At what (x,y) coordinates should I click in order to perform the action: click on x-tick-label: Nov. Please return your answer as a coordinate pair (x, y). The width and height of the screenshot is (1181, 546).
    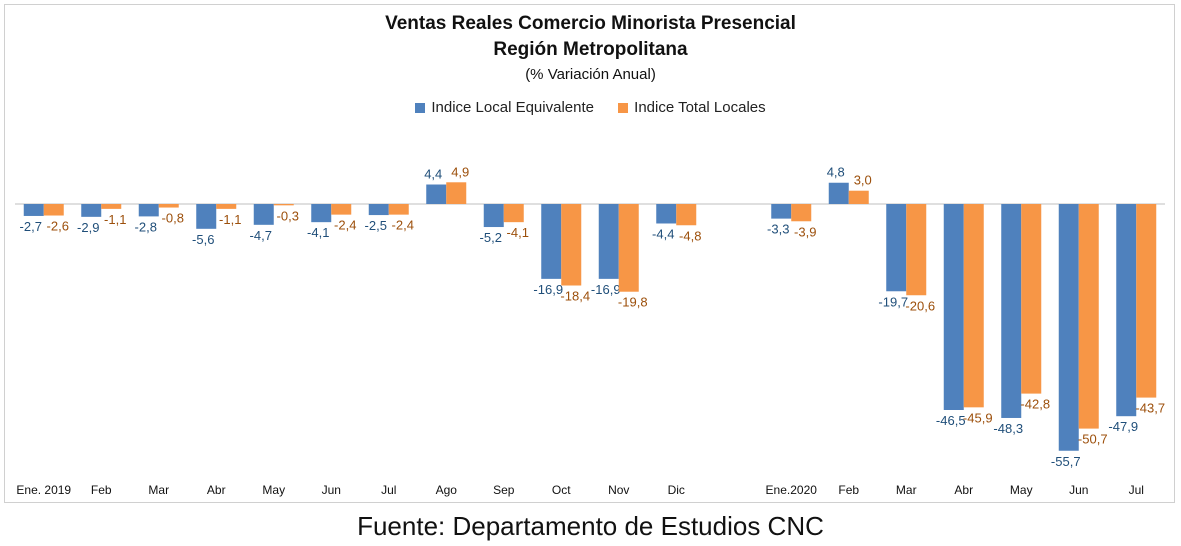
    Looking at the image, I should click on (618, 490).